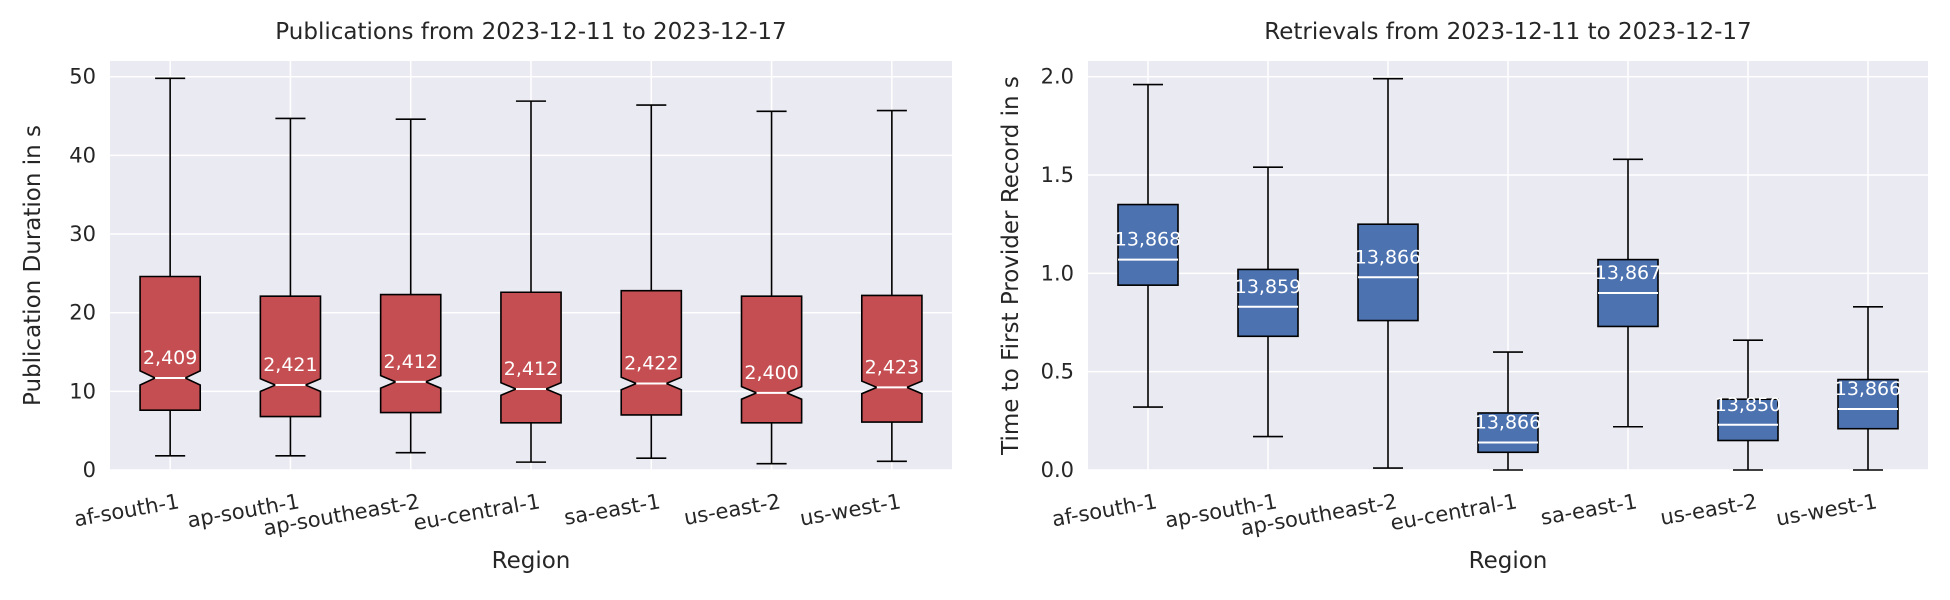 This screenshot has height=600, width=1950. I want to click on retrievals-y-tick-label: 1.5, so click(1057, 175).